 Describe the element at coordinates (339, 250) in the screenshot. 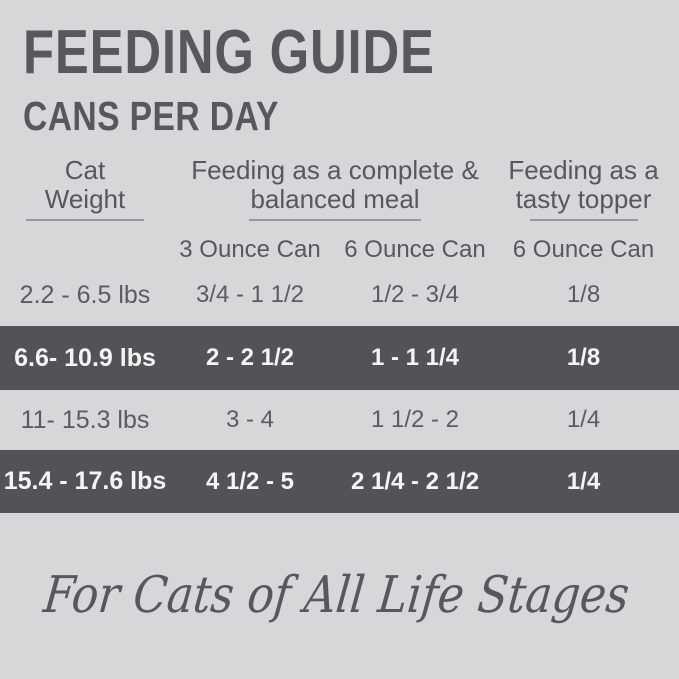

I see `table-subheader-row: 3 Ounce Can 6 Ounce Can 6 Ounce Can` at that location.